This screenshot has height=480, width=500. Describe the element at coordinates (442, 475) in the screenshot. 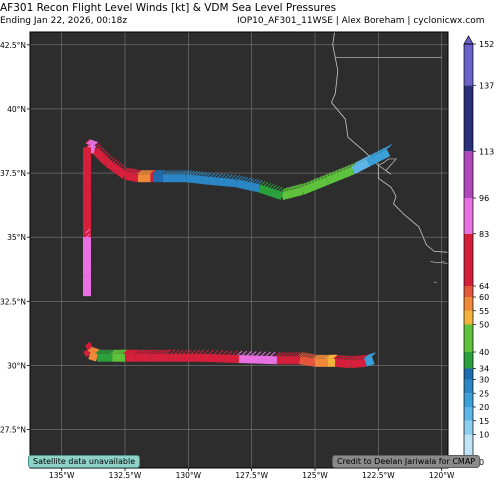

I see `lon-tick-label: 120°W` at that location.